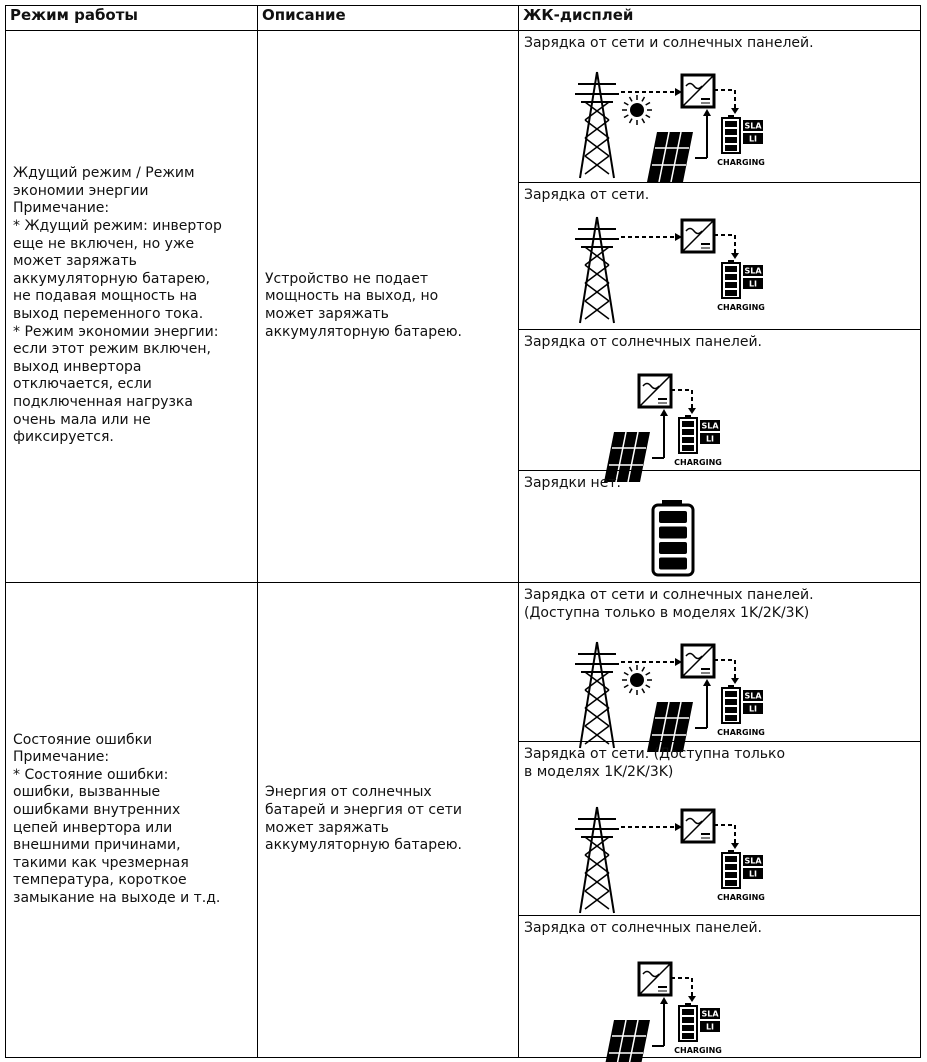  I want to click on lcd-icon, so click(673, 538).